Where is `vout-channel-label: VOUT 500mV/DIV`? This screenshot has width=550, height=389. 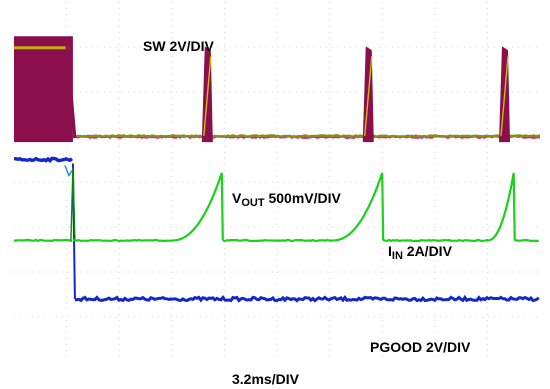
vout-channel-label: VOUT 500mV/DIV is located at coordinates (287, 199).